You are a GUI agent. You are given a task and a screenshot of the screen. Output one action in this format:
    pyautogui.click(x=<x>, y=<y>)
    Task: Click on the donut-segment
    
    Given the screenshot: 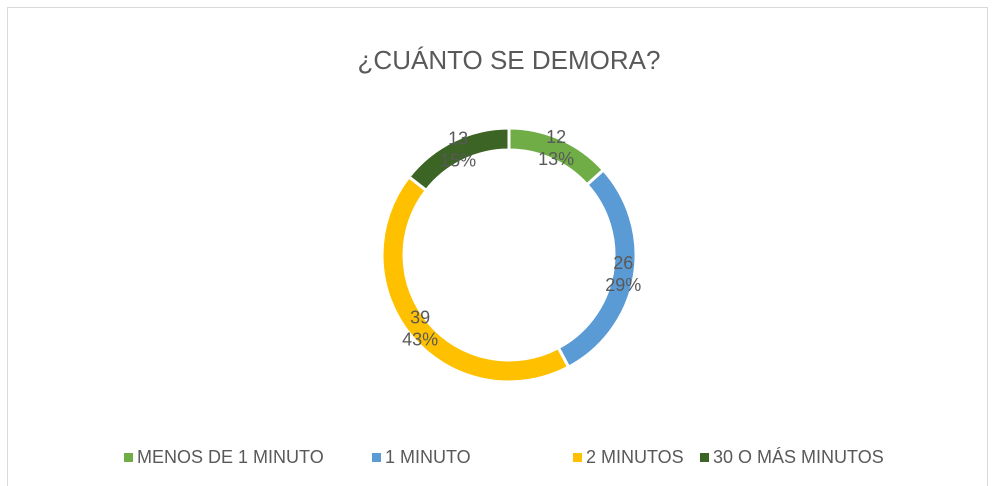 What is the action you would take?
    pyautogui.click(x=458, y=159)
    